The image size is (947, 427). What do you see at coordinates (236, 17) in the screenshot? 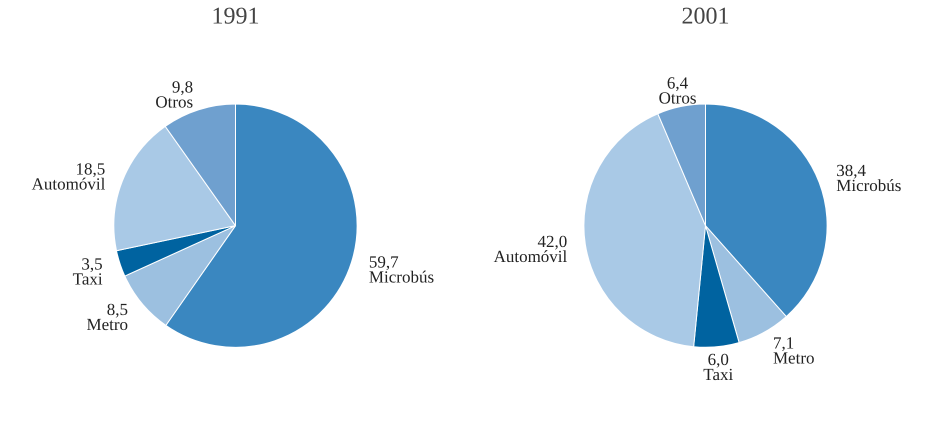
I see `chart-title: 1991` at bounding box center [236, 17].